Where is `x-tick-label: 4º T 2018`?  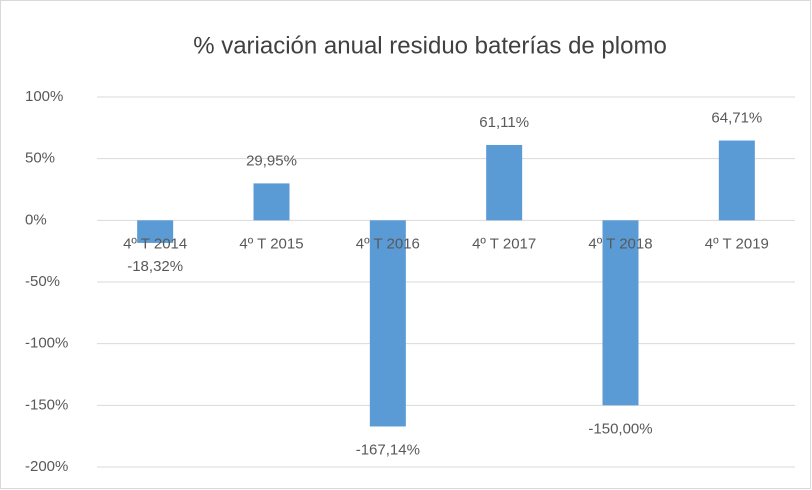
x-tick-label: 4º T 2018 is located at coordinates (620, 243).